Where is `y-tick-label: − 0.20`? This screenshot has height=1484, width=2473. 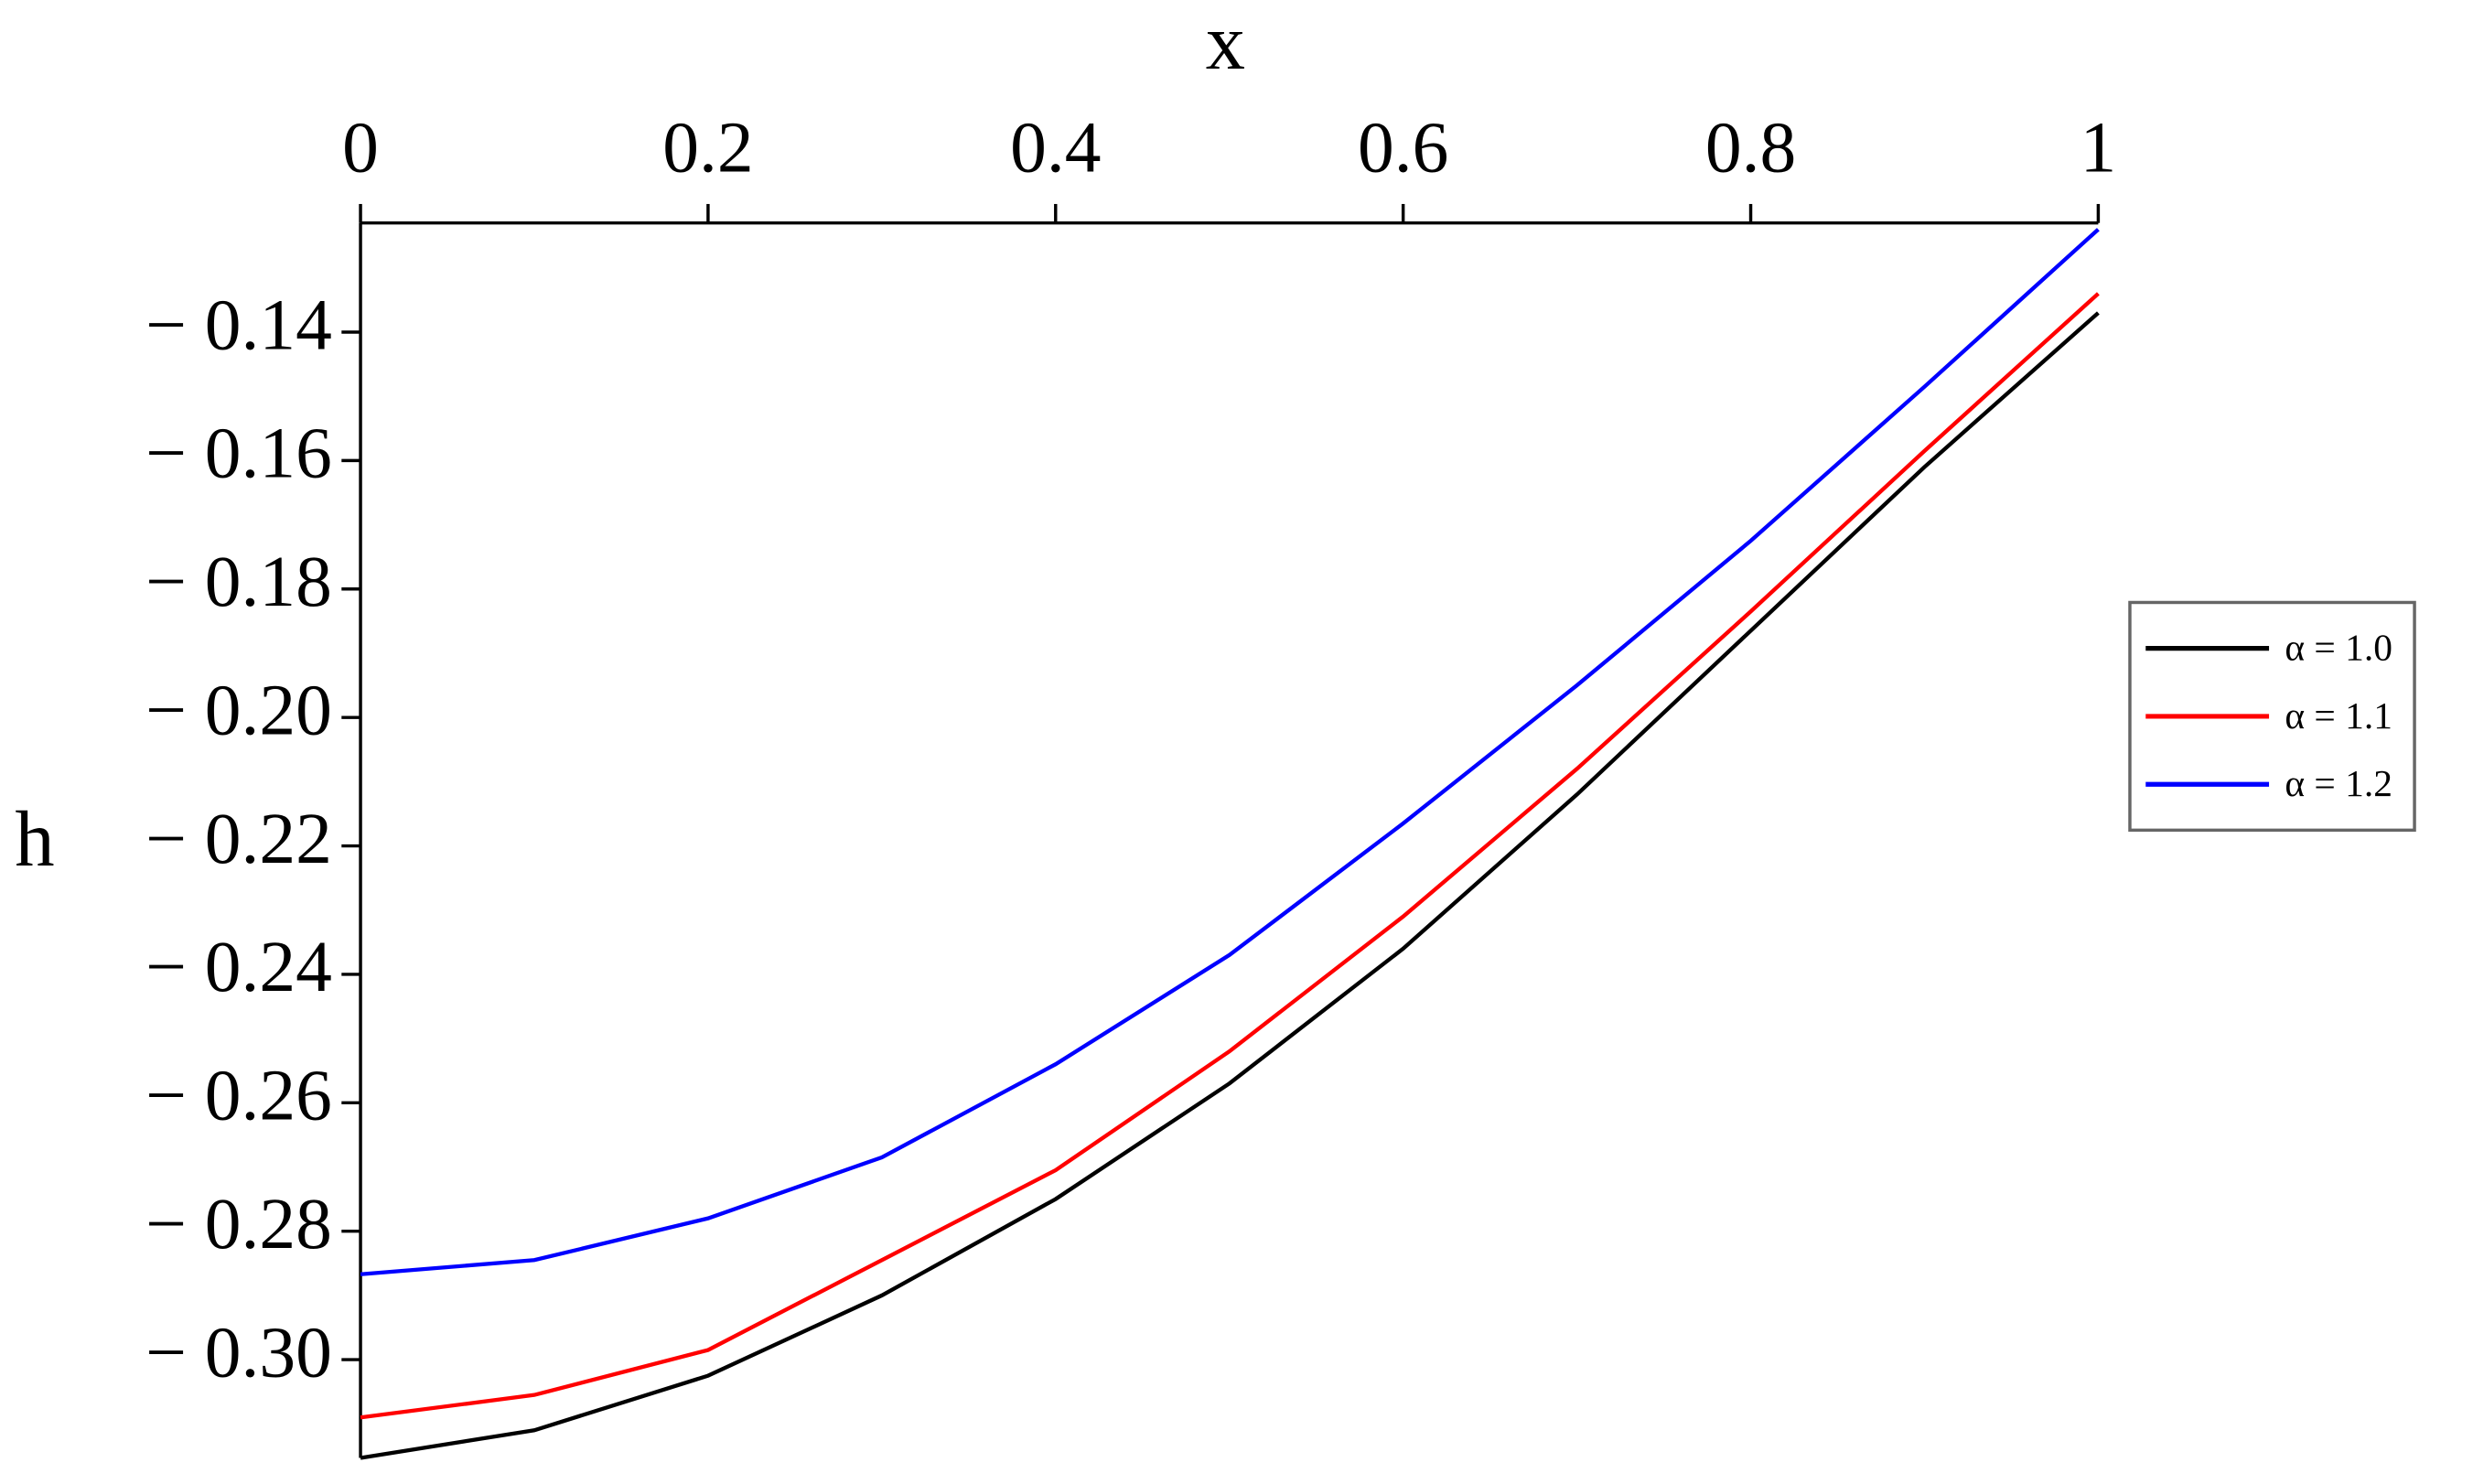
y-tick-label: − 0.20 is located at coordinates (238, 710).